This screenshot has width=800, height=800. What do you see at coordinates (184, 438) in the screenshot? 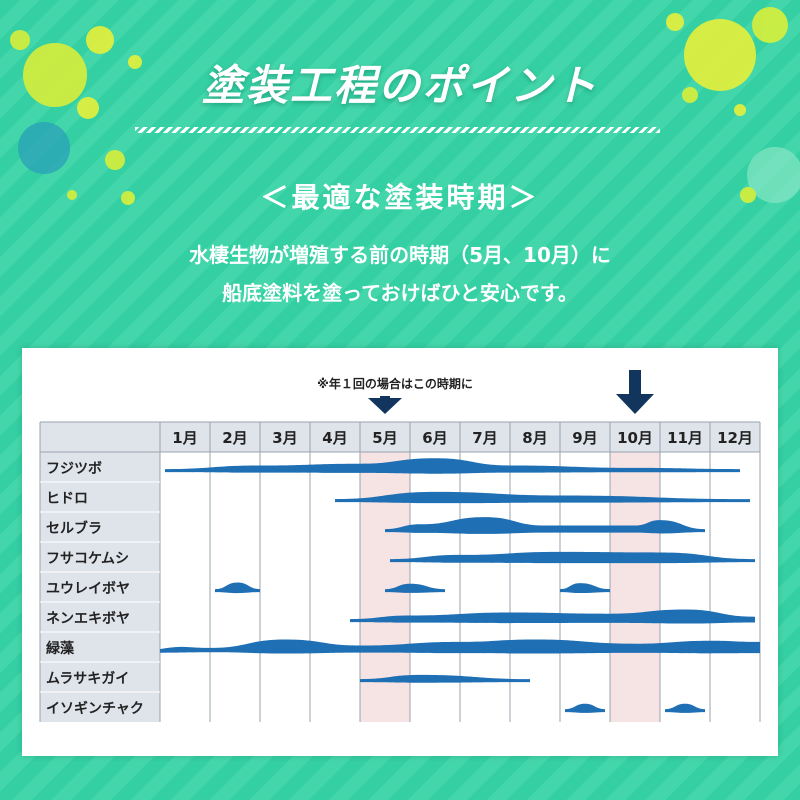
I see `month-label: 1月` at bounding box center [184, 438].